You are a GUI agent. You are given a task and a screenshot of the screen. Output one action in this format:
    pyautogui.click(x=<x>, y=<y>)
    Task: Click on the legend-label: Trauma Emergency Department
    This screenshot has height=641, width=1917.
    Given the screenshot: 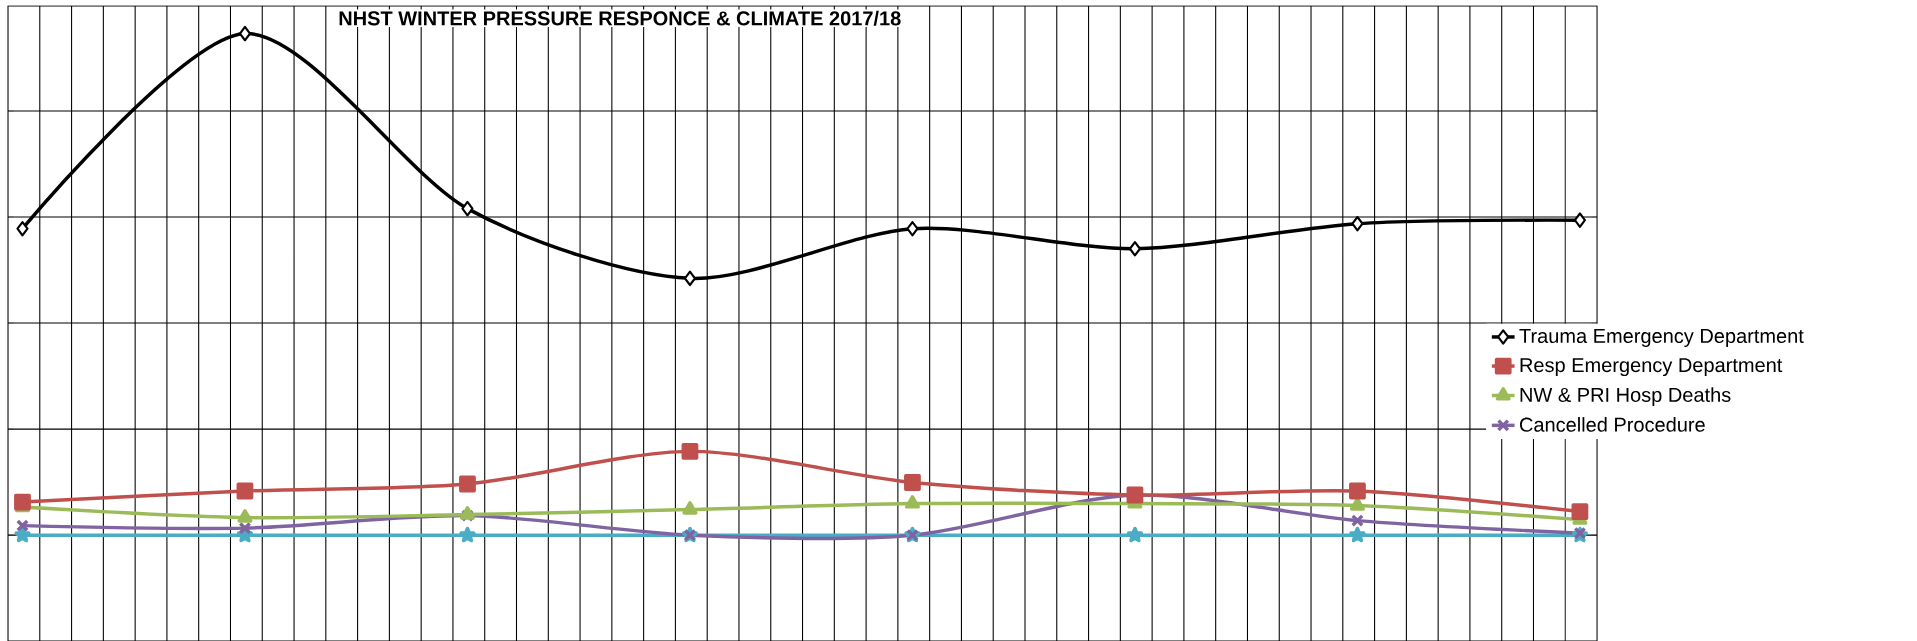 What is the action you would take?
    pyautogui.click(x=1661, y=338)
    